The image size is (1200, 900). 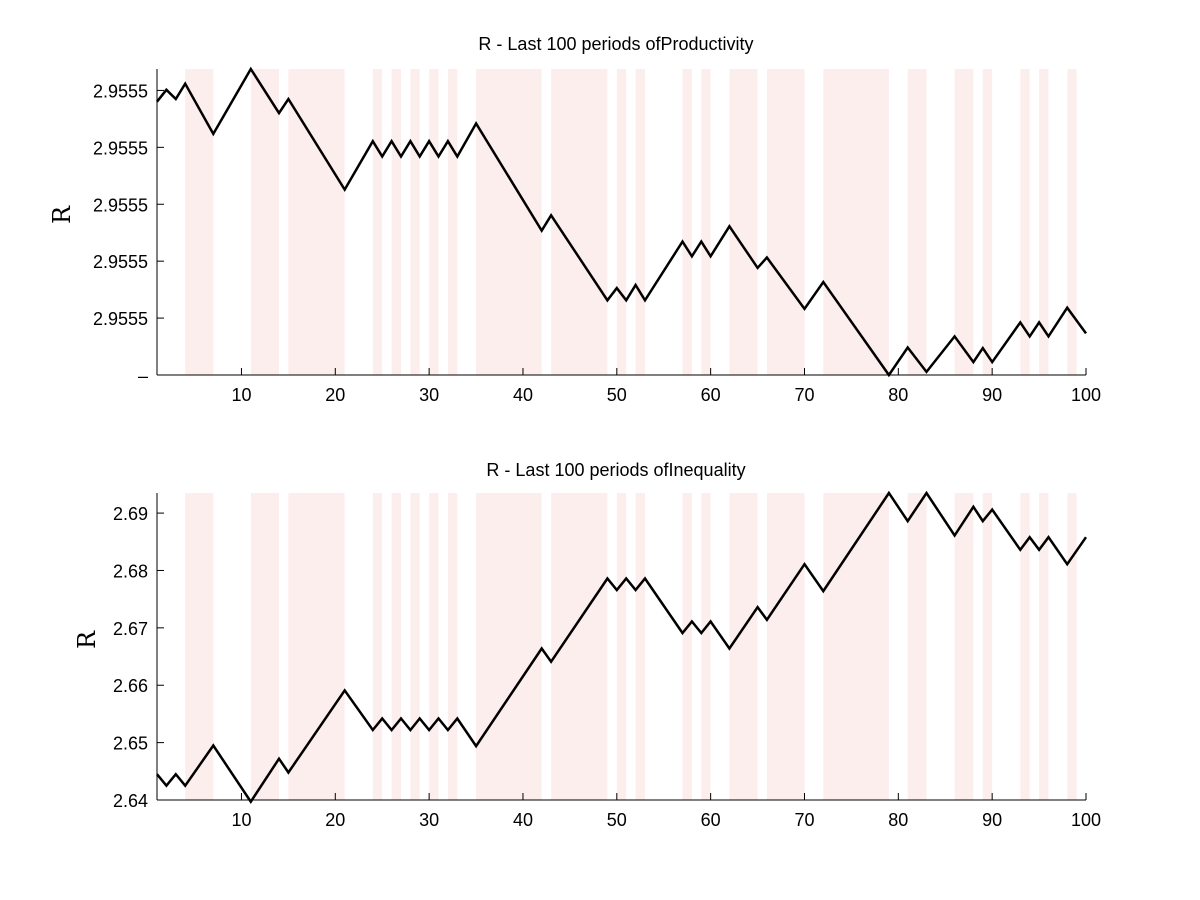 What do you see at coordinates (138, 657) in the screenshot?
I see `y-axis-ticks: 2.64 2.65 2.66 2.67 2.68 2.69` at bounding box center [138, 657].